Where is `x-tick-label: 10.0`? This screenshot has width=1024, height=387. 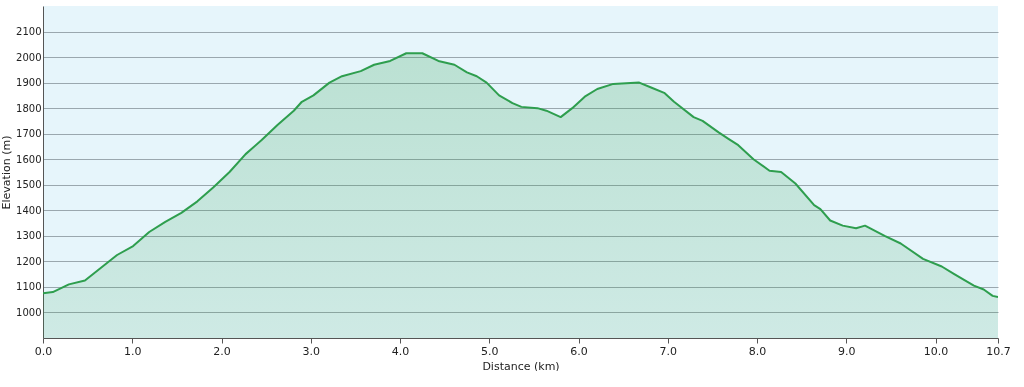 x-tick-label: 10.0 is located at coordinates (936, 351).